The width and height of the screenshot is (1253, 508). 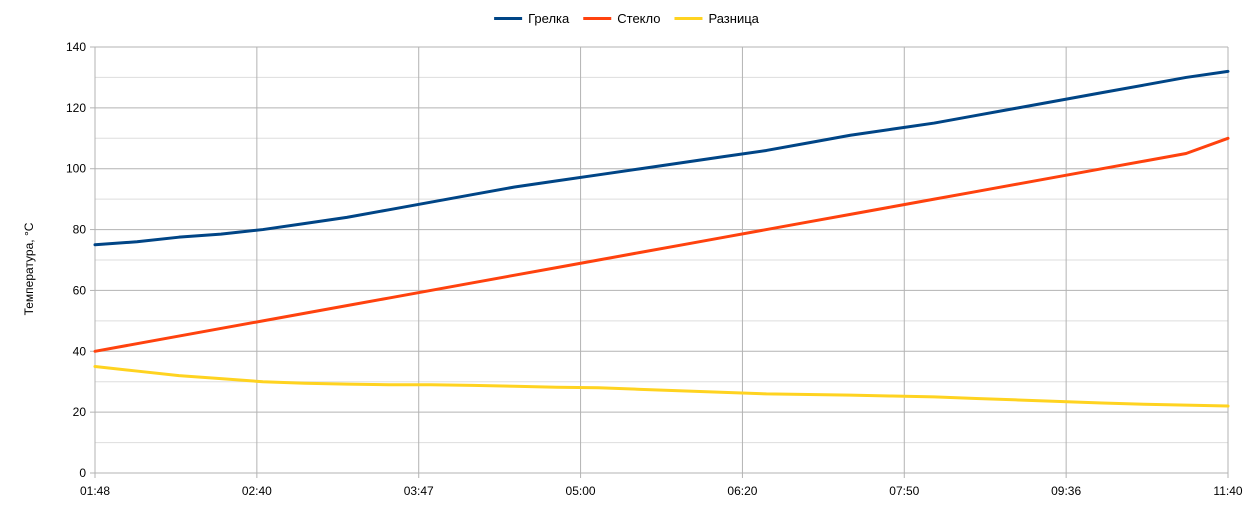 I want to click on x-tick-label: 05:00, so click(x=581, y=491).